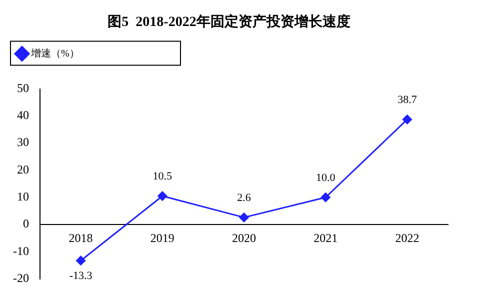 The width and height of the screenshot is (498, 289). I want to click on text: 38.7, so click(407, 100).